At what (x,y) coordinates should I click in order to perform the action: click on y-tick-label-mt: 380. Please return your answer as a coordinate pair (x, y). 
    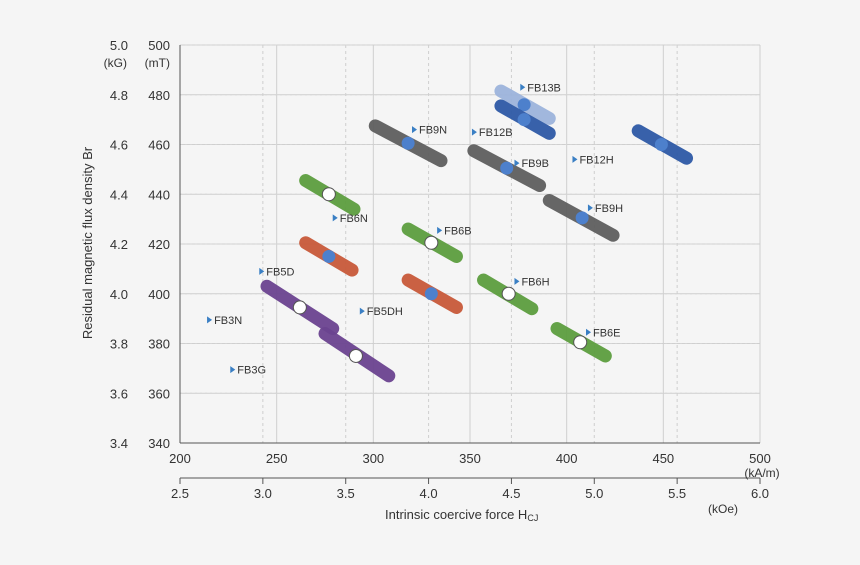
    Looking at the image, I should click on (159, 344).